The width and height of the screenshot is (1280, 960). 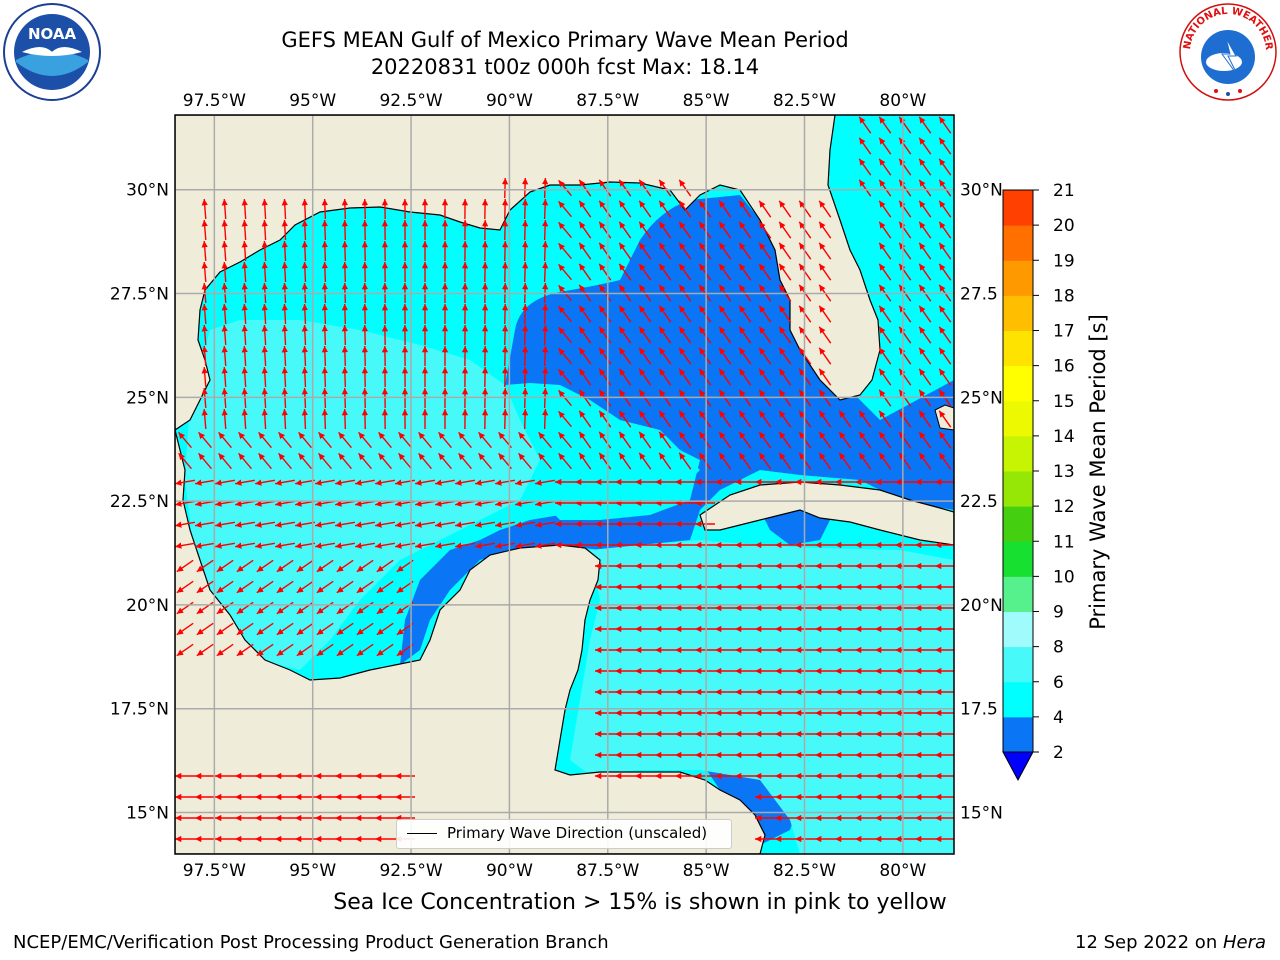 I want to click on lon-tick-label: 85°W, so click(x=706, y=101).